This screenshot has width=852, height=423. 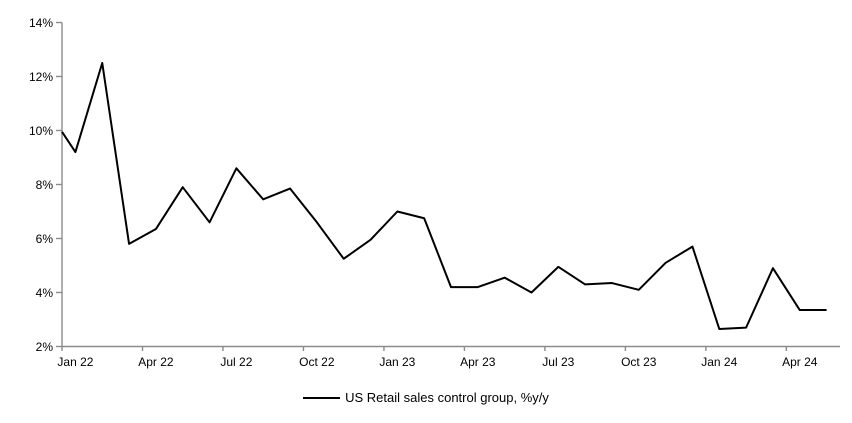 I want to click on x-axis-tick-label: Oct 23, so click(x=639, y=362).